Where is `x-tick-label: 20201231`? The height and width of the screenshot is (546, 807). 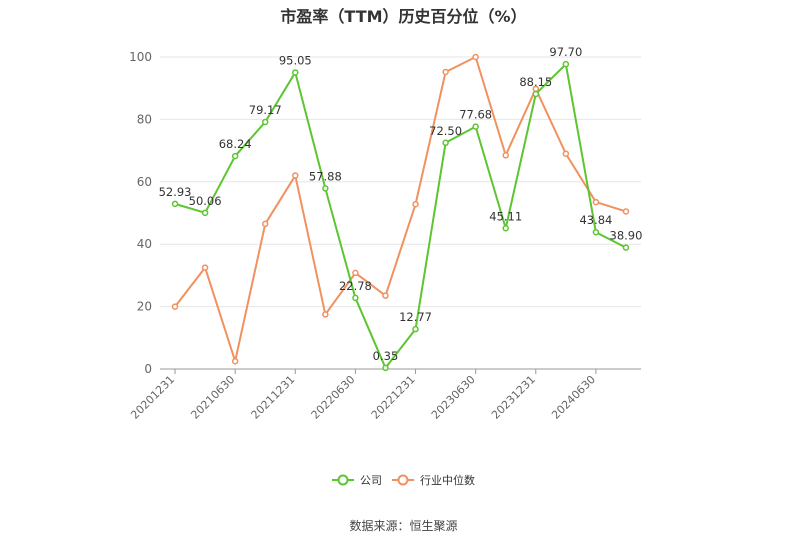 x-tick-label: 20201231 is located at coordinates (152, 397).